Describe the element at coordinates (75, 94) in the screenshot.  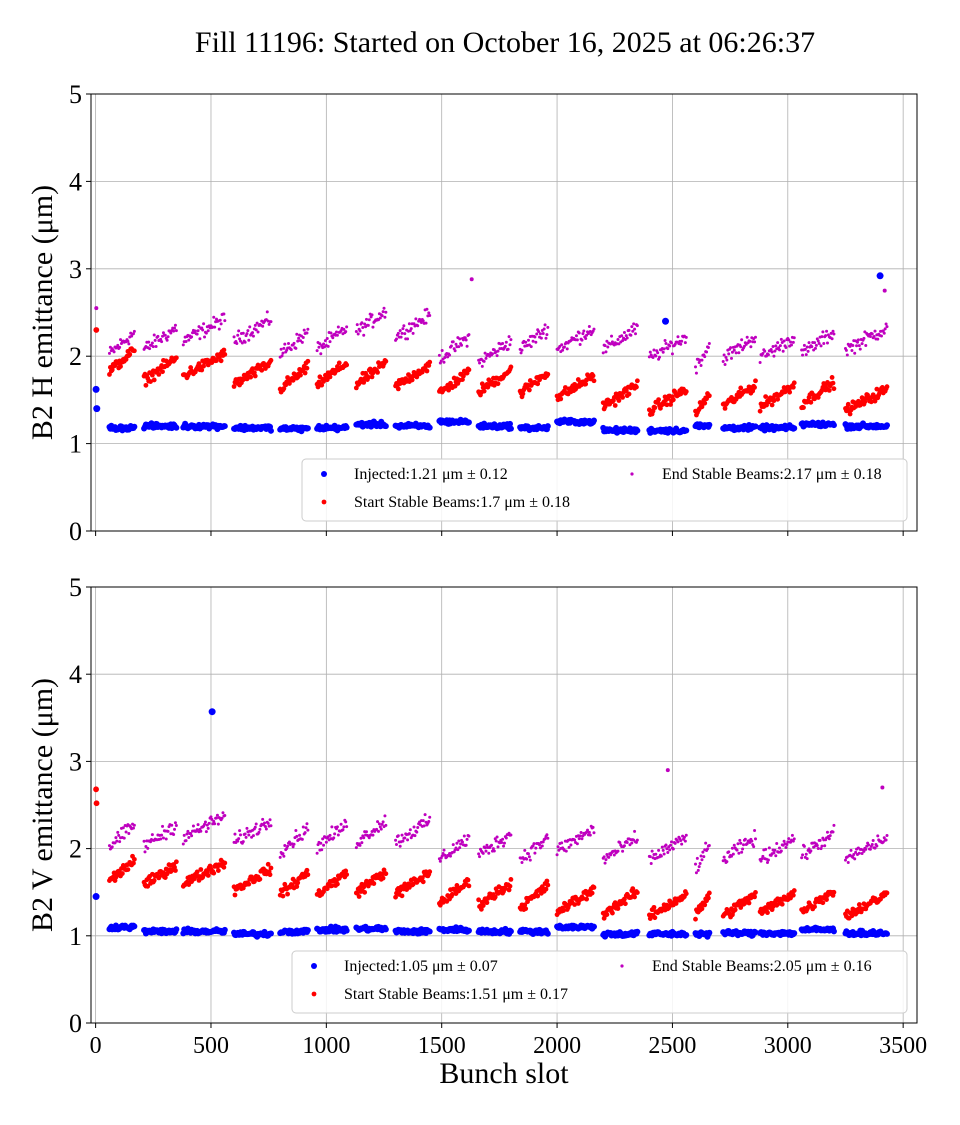
I see `y-tick-label: 5` at that location.